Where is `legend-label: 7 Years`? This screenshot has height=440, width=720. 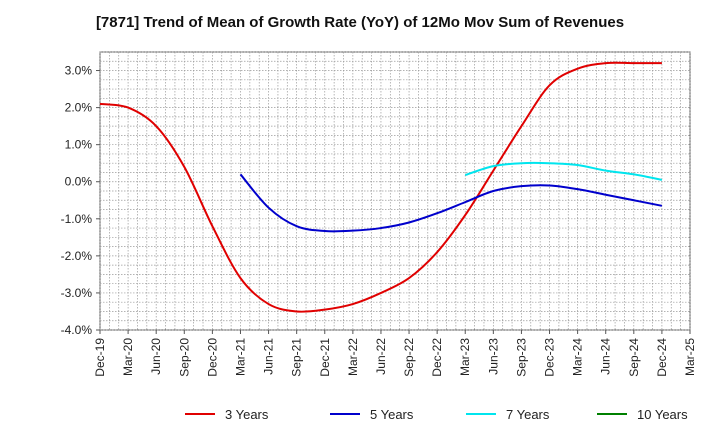
legend-label: 7 Years is located at coordinates (528, 414).